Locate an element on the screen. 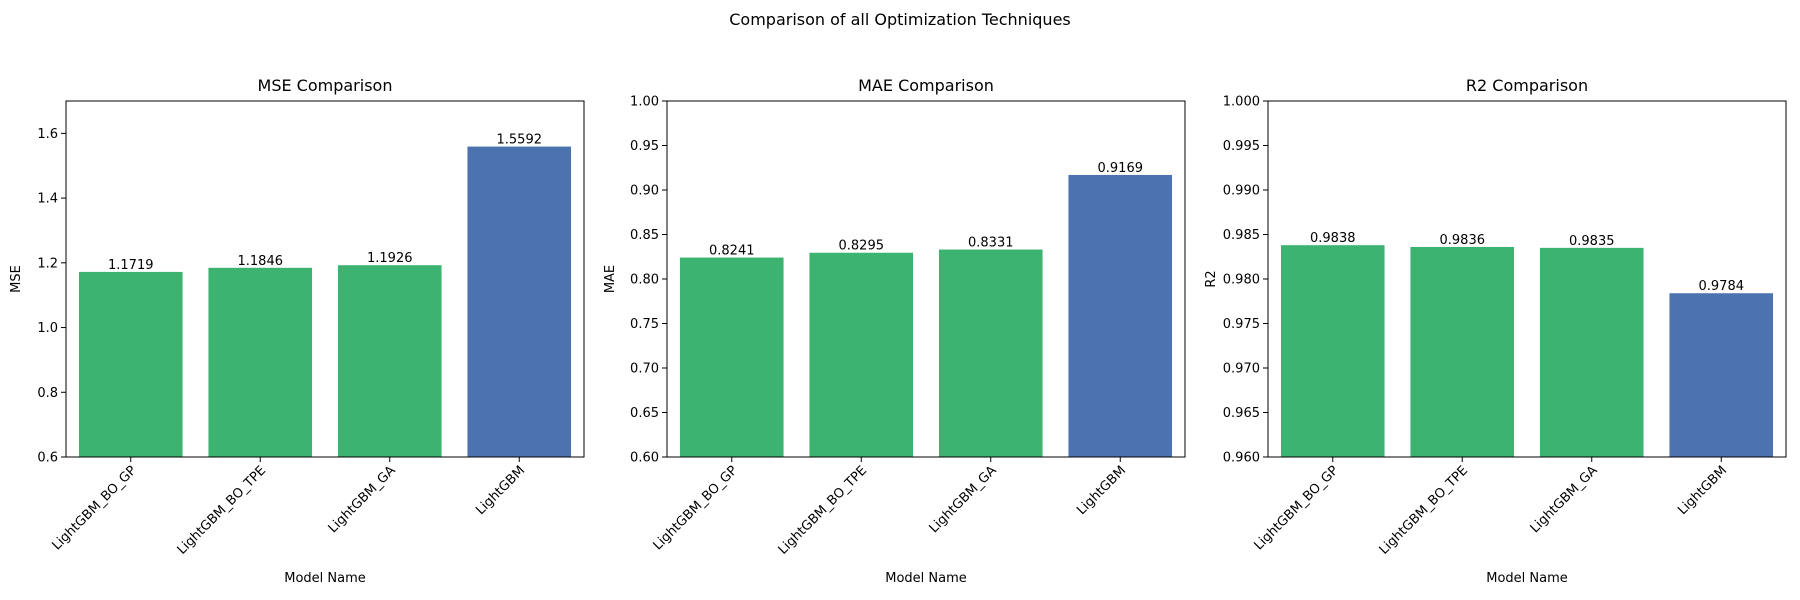 The image size is (1800, 600). chart-r2-xlabel: Model Name is located at coordinates (1527, 578).